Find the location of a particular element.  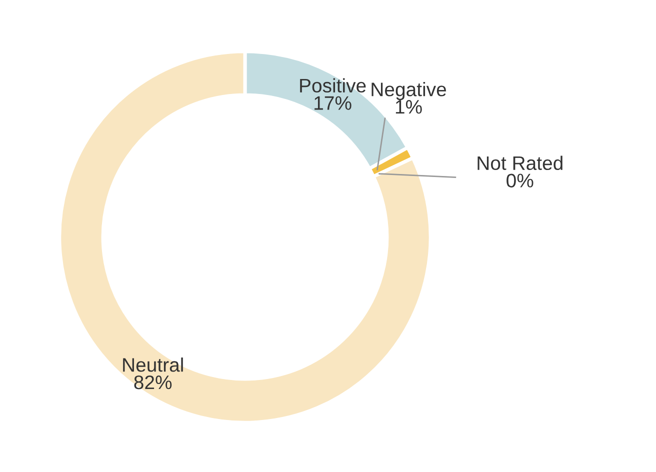

text: 0% is located at coordinates (520, 181).